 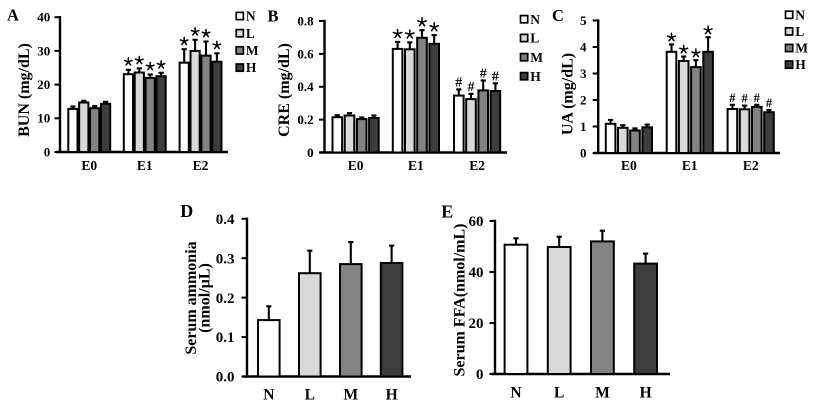 I want to click on svg-text: C, so click(x=558, y=15).